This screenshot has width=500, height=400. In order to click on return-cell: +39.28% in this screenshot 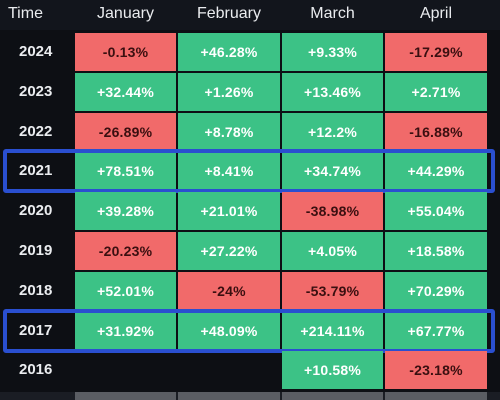, I will do `click(125, 211)`.